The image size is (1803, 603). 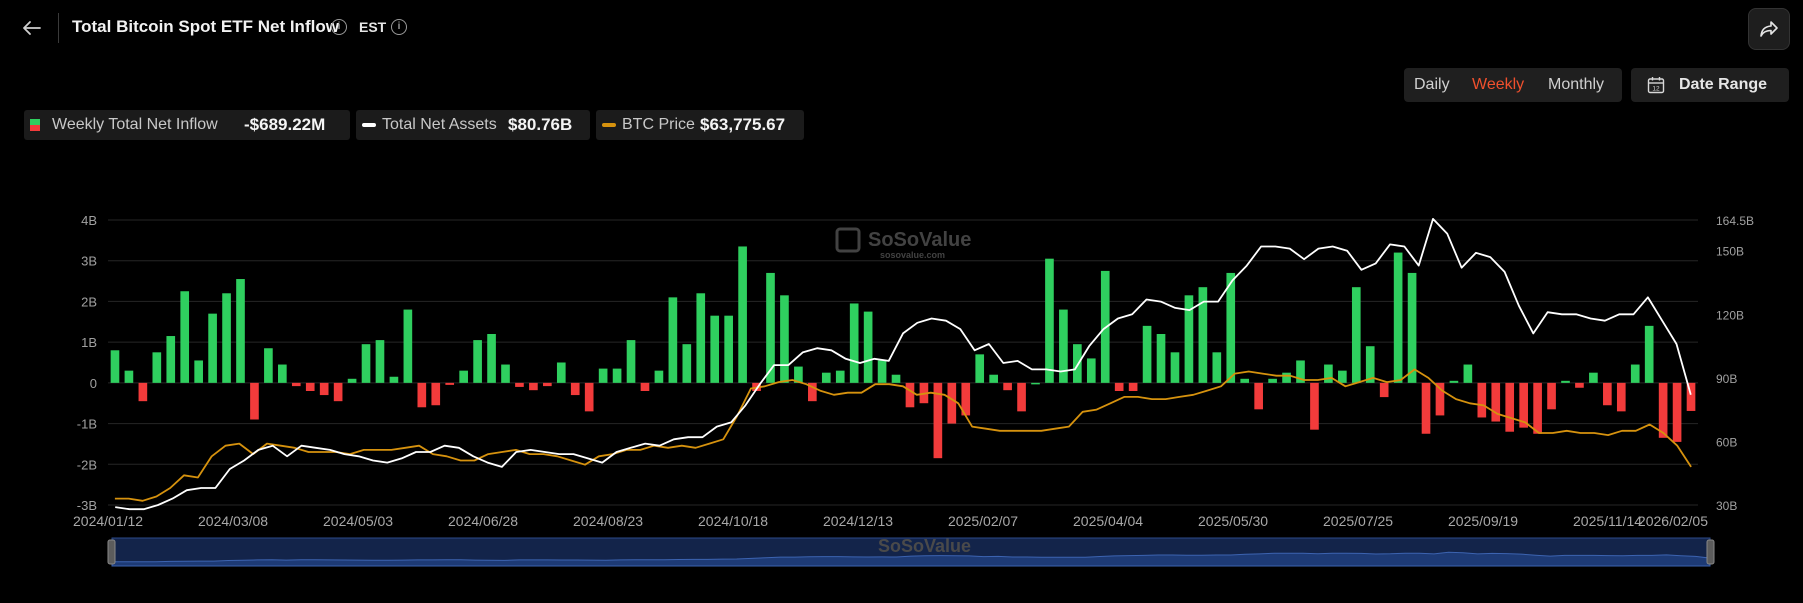 What do you see at coordinates (1710, 85) in the screenshot?
I see `date-range-button: 12 Date Range` at bounding box center [1710, 85].